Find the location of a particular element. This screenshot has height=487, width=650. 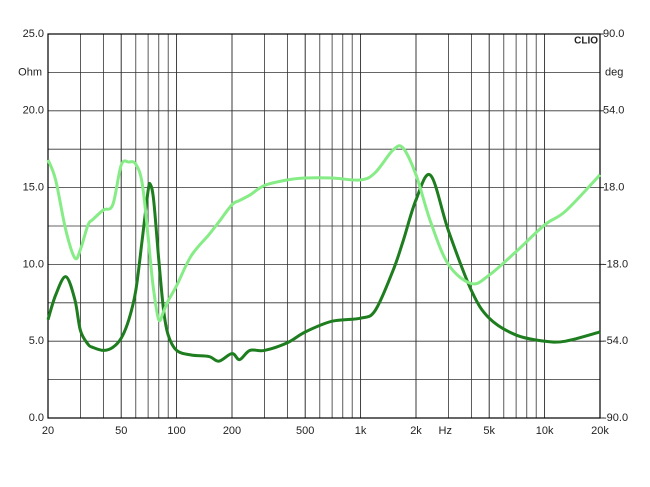

y2-tick-label: -90.0 is located at coordinates (615, 418).